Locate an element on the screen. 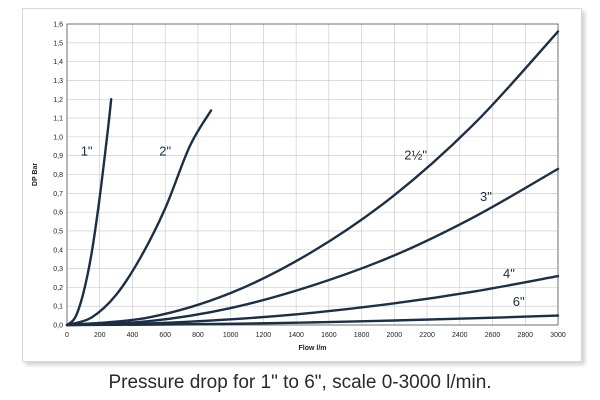 Image resolution: width=600 pixels, height=400 pixels. x-tick-label: 200 is located at coordinates (100, 335).